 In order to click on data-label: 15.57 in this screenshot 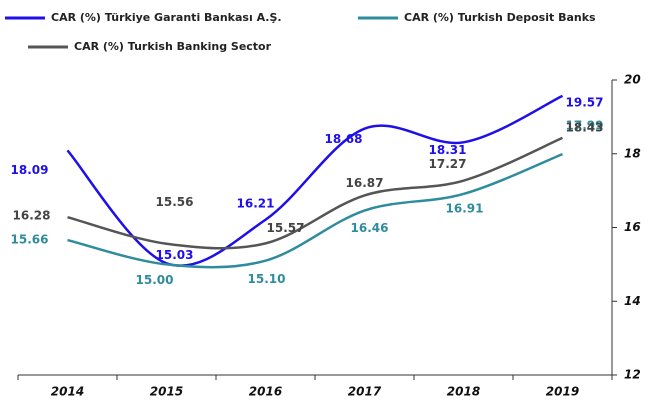, I will do `click(286, 228)`.